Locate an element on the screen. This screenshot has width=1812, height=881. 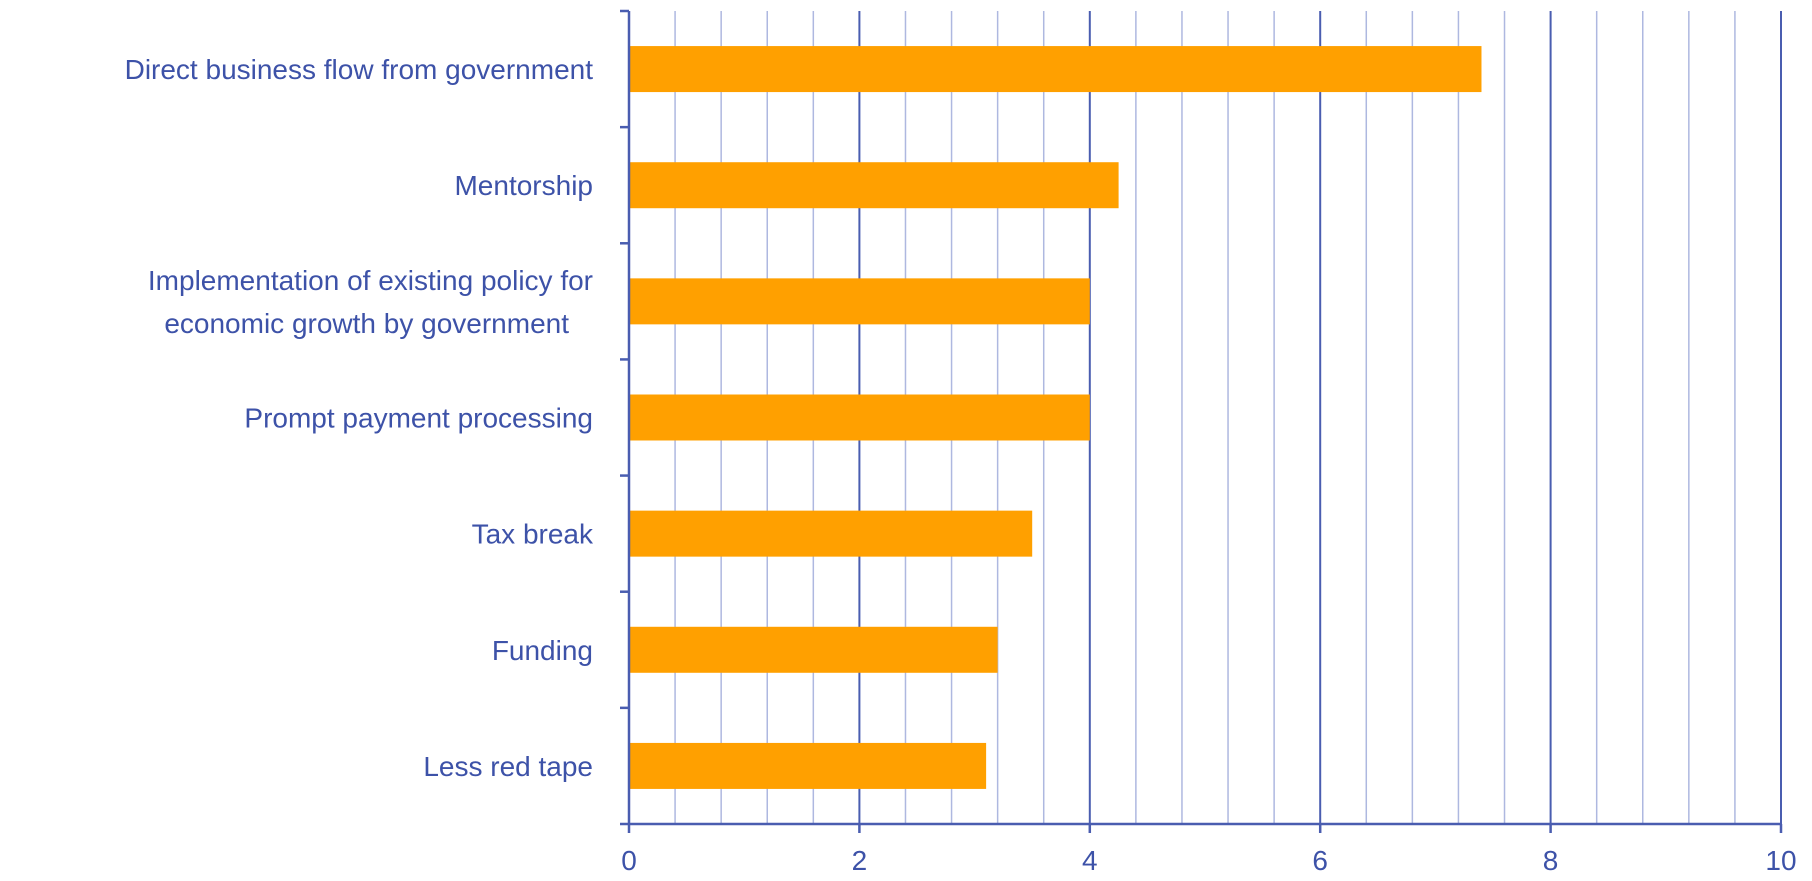
category-label: Direct business flow from government is located at coordinates (359, 69).